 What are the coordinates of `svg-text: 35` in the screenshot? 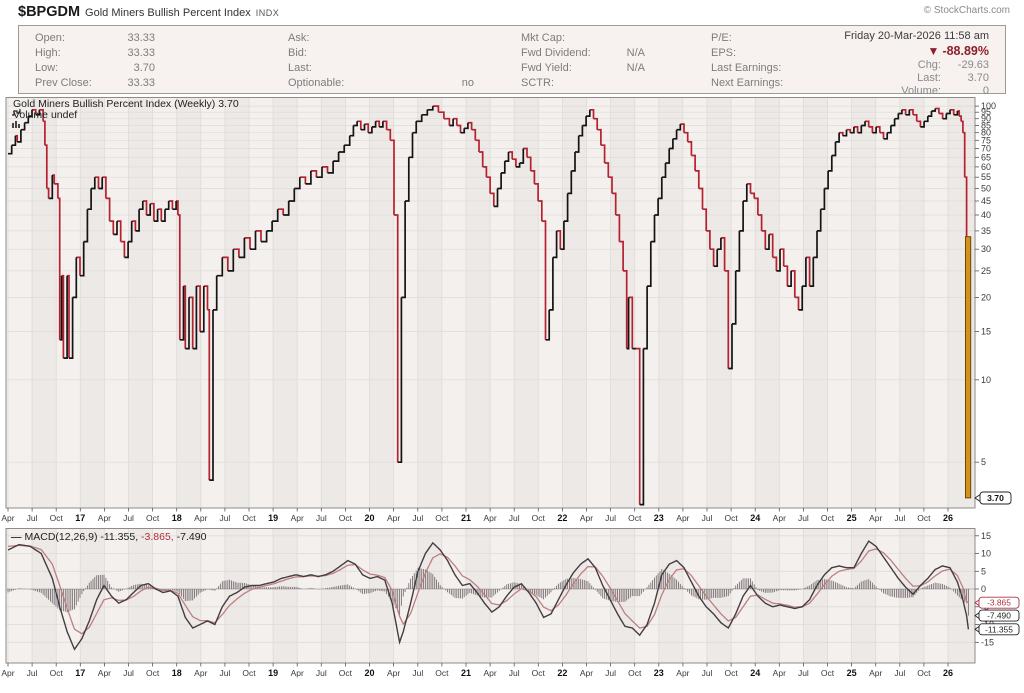 It's located at (986, 231).